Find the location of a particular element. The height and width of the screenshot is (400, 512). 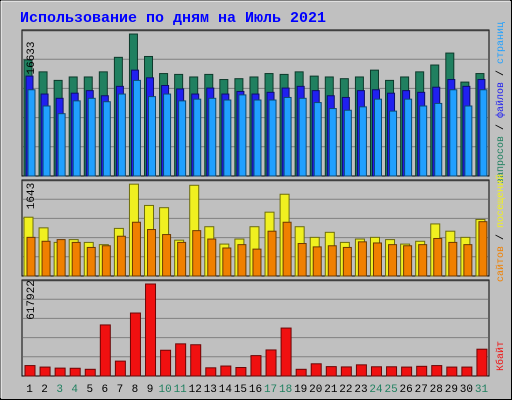

bar-страниц-day-30 is located at coordinates (468, 141).